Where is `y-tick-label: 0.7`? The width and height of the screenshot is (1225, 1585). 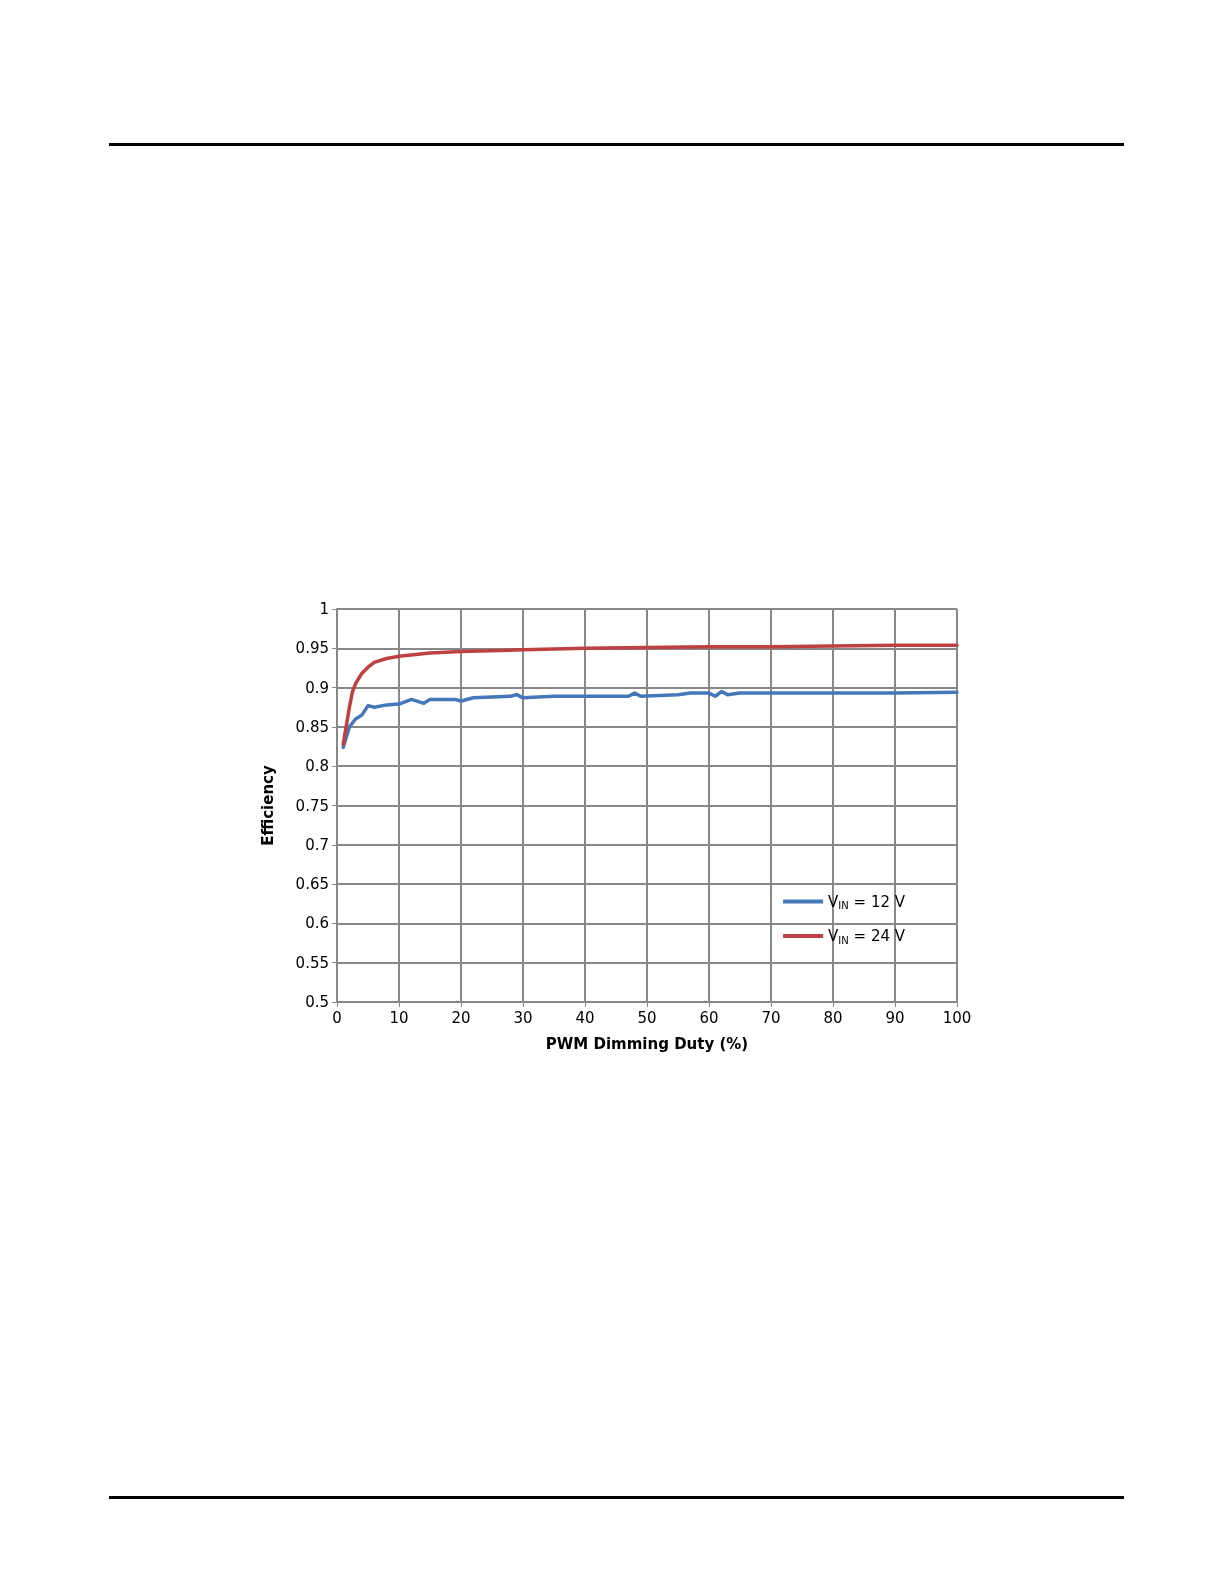
y-tick-label: 0.7 is located at coordinates (317, 844).